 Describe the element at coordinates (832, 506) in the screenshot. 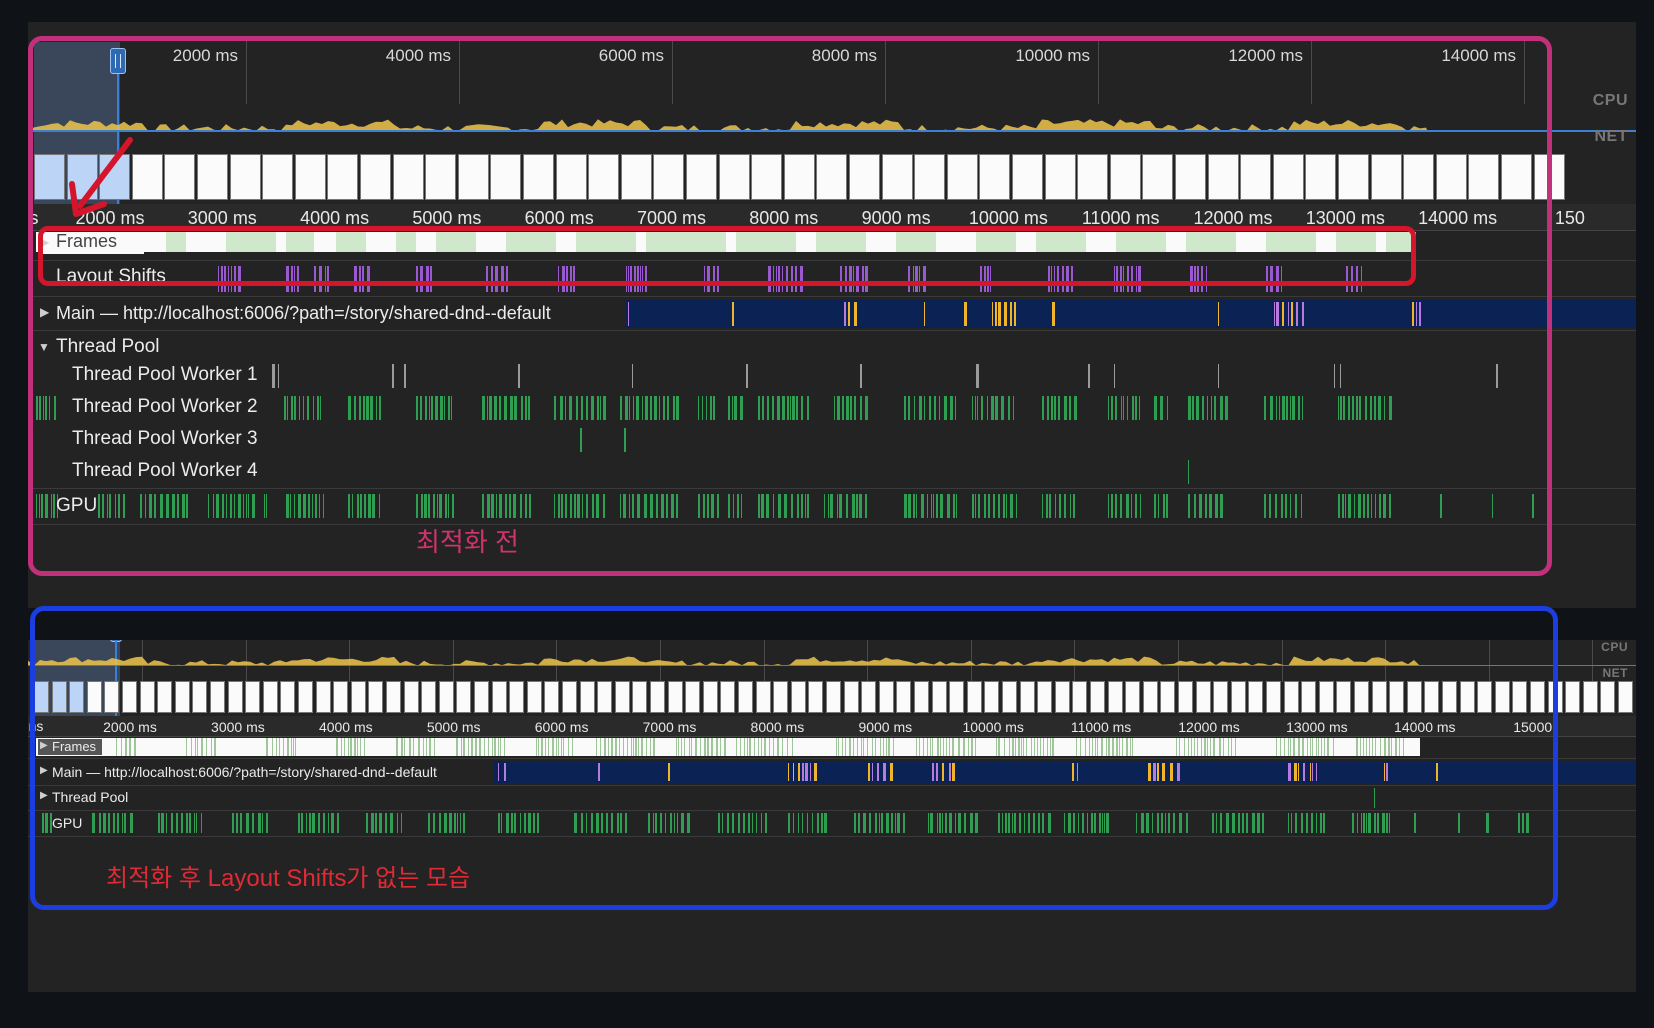

I see `gpu-track` at that location.